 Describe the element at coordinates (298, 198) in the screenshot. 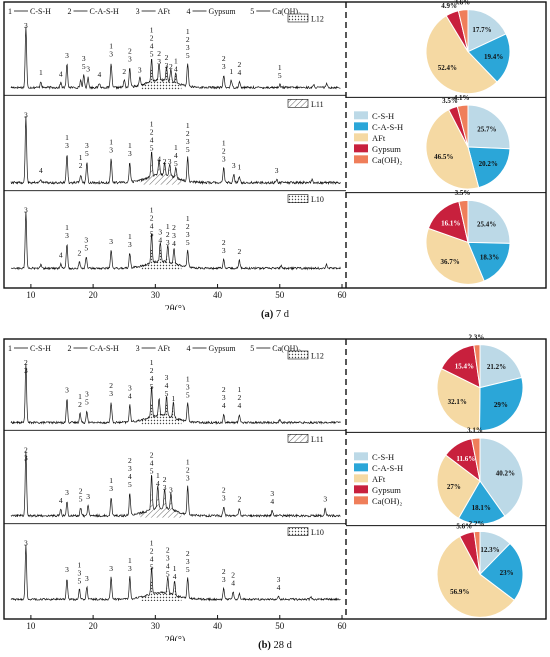

I see `trace-pattern-swatch` at that location.